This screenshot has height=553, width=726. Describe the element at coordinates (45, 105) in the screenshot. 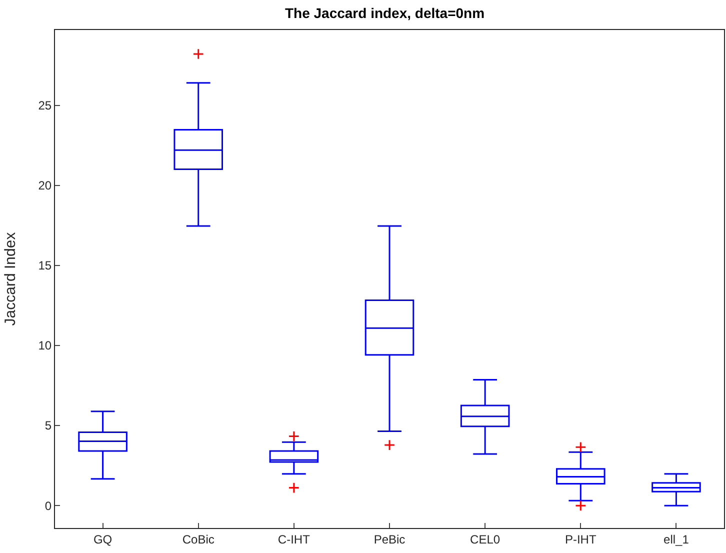

I see `y-tick-label: 25` at that location.